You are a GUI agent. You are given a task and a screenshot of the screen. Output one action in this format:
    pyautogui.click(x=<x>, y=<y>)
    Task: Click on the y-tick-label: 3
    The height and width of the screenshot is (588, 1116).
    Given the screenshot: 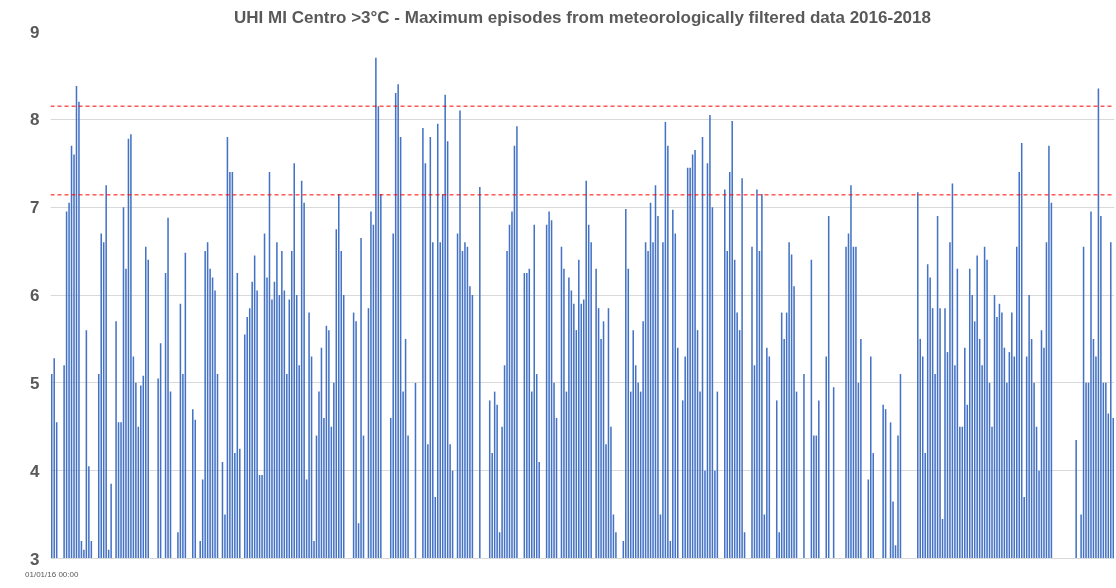 What is the action you would take?
    pyautogui.click(x=35, y=559)
    